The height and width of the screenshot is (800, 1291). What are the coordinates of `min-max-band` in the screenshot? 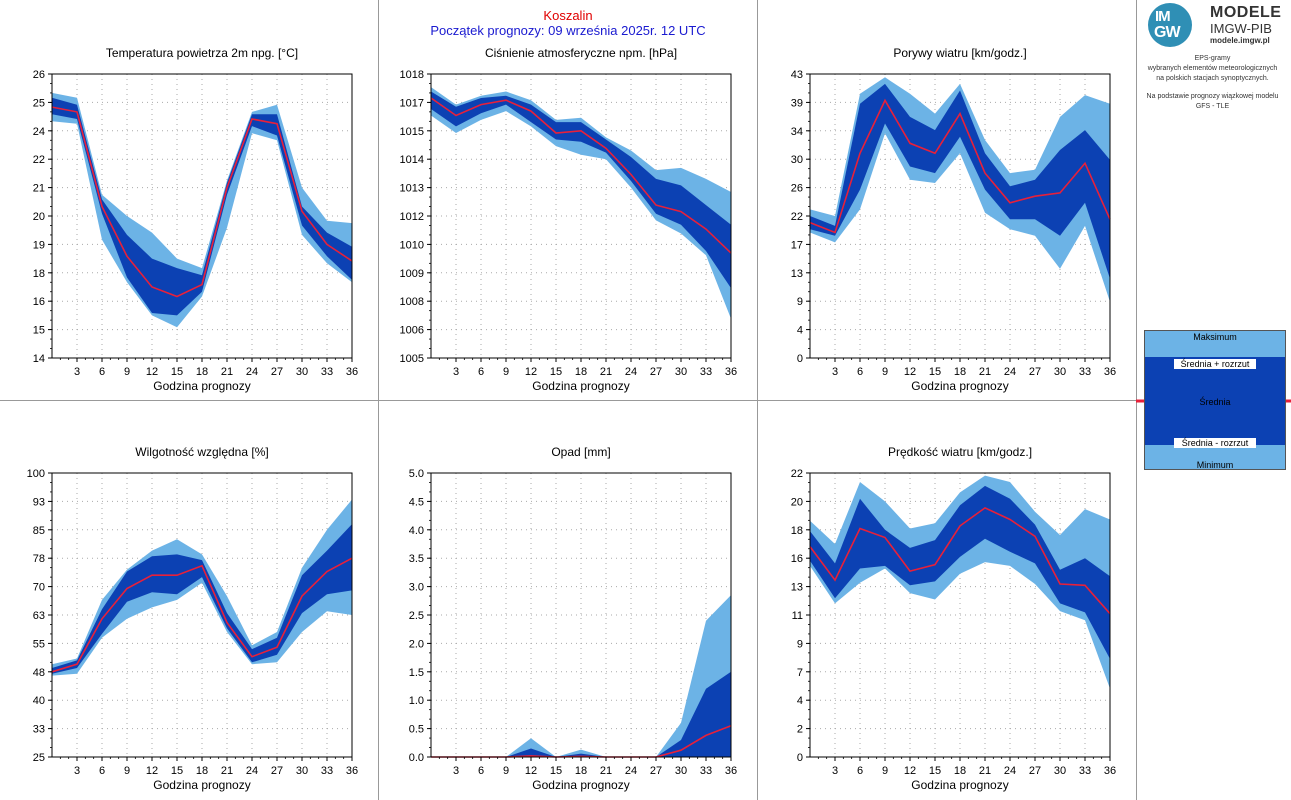 It's located at (202, 210).